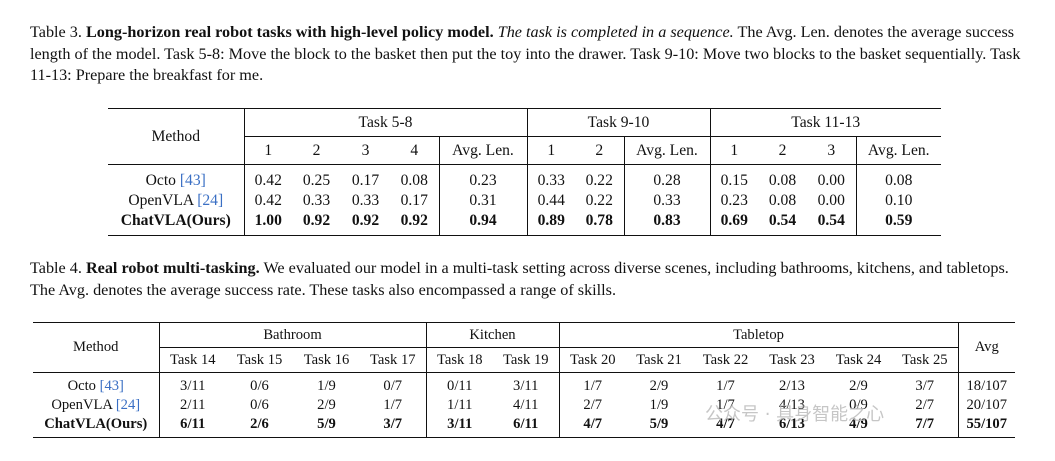 The image size is (1055, 461). I want to click on value-cell: 4/9, so click(858, 424).